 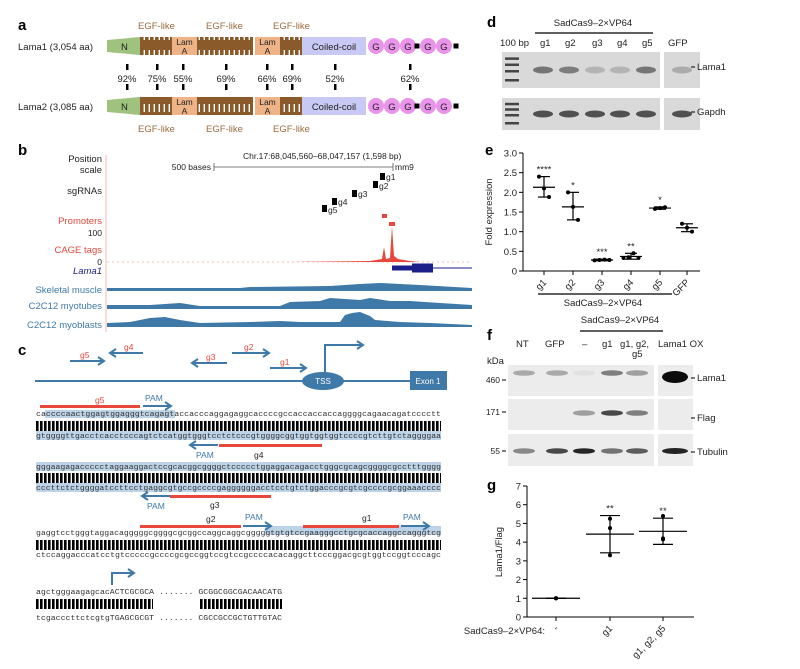 I want to click on scale-bar, so click(x=303, y=167).